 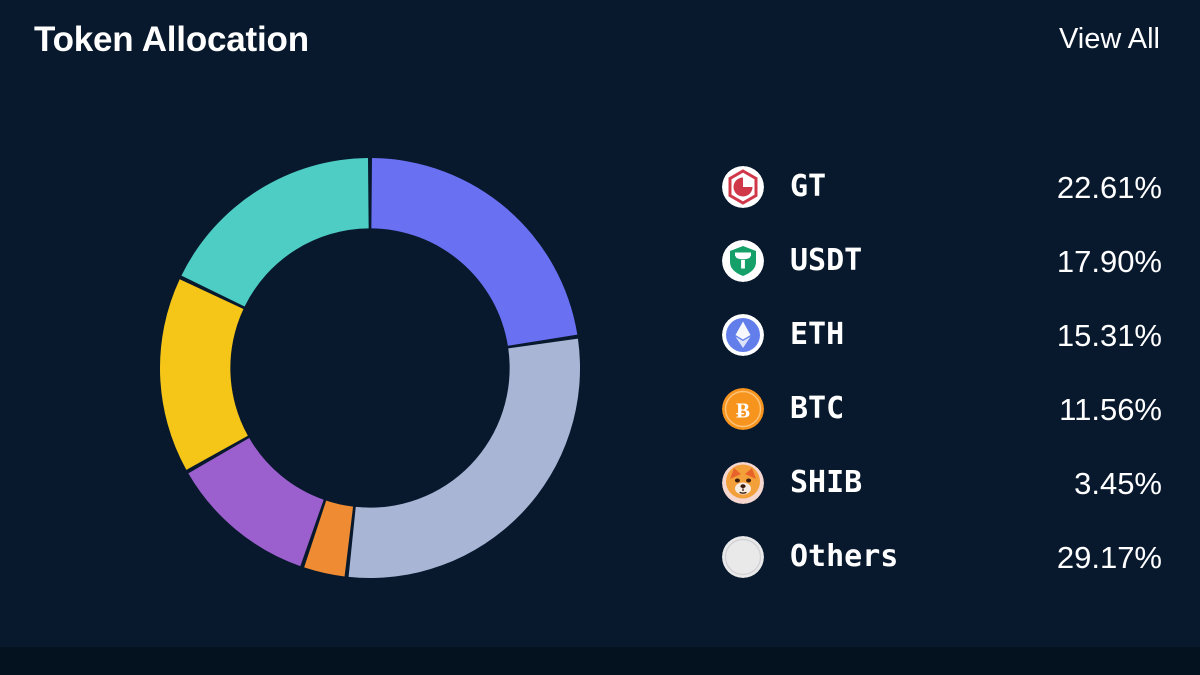 What do you see at coordinates (743, 187) in the screenshot?
I see `gt-token-icon` at bounding box center [743, 187].